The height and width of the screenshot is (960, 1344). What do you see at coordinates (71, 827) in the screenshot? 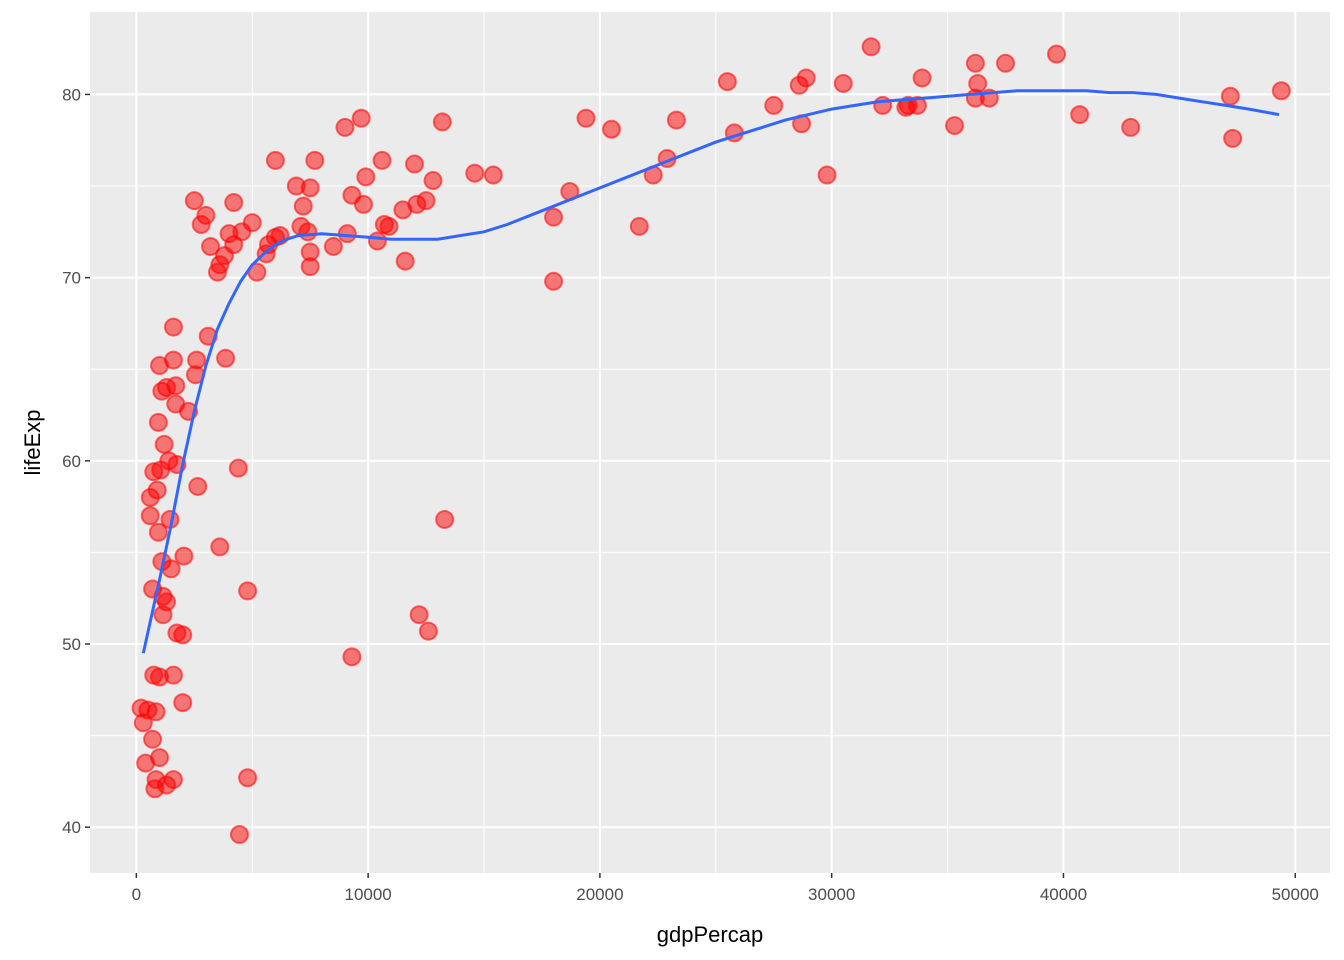
I see `y-tick-label: 40` at bounding box center [71, 827].